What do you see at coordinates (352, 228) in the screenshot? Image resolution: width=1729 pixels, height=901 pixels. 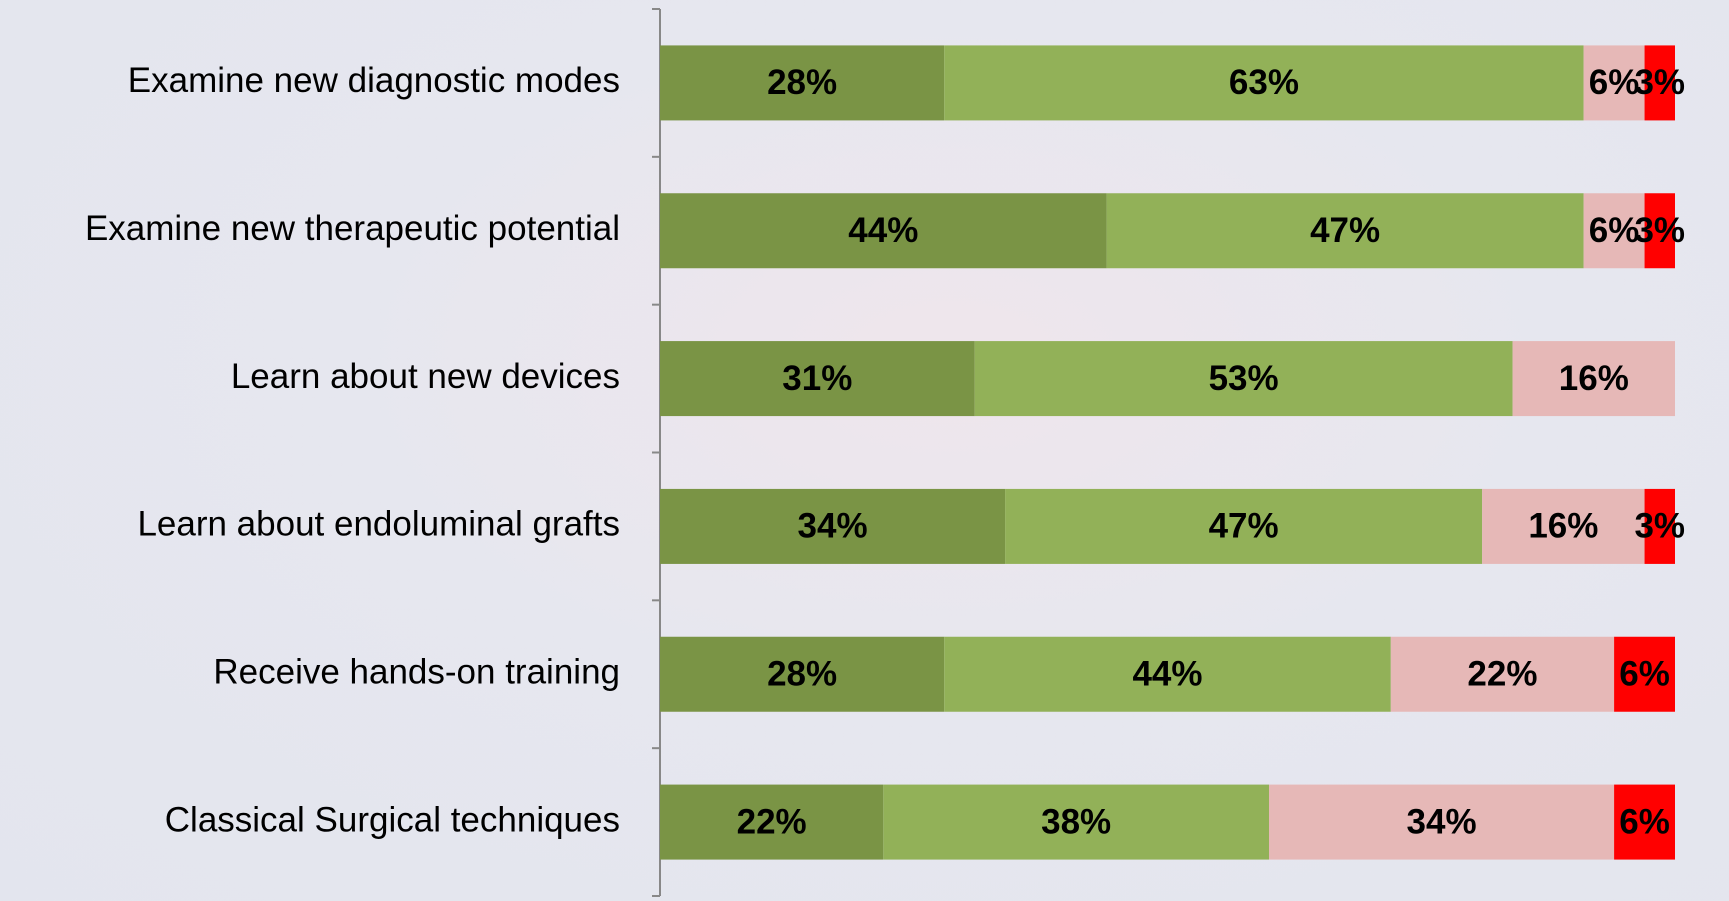 I see `category-label: Examine new therapeutic potential` at bounding box center [352, 228].